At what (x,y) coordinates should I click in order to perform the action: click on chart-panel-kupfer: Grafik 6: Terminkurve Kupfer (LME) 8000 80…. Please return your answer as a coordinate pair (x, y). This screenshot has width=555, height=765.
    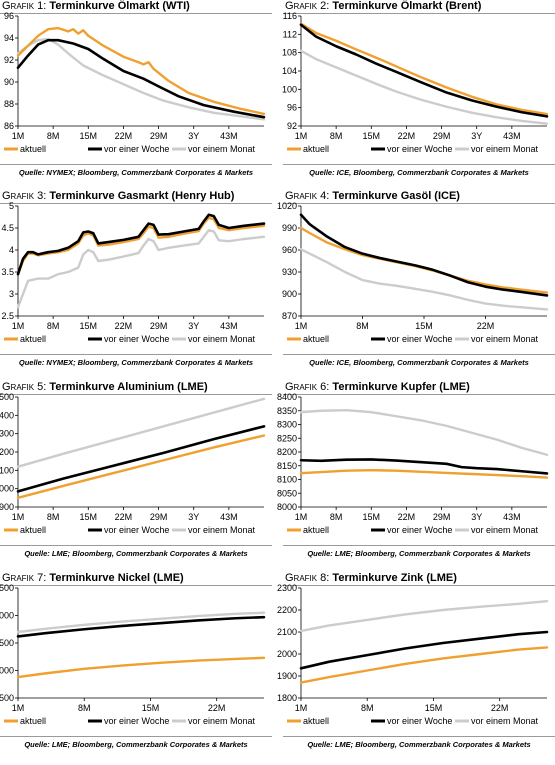
    Looking at the image, I should click on (416, 477).